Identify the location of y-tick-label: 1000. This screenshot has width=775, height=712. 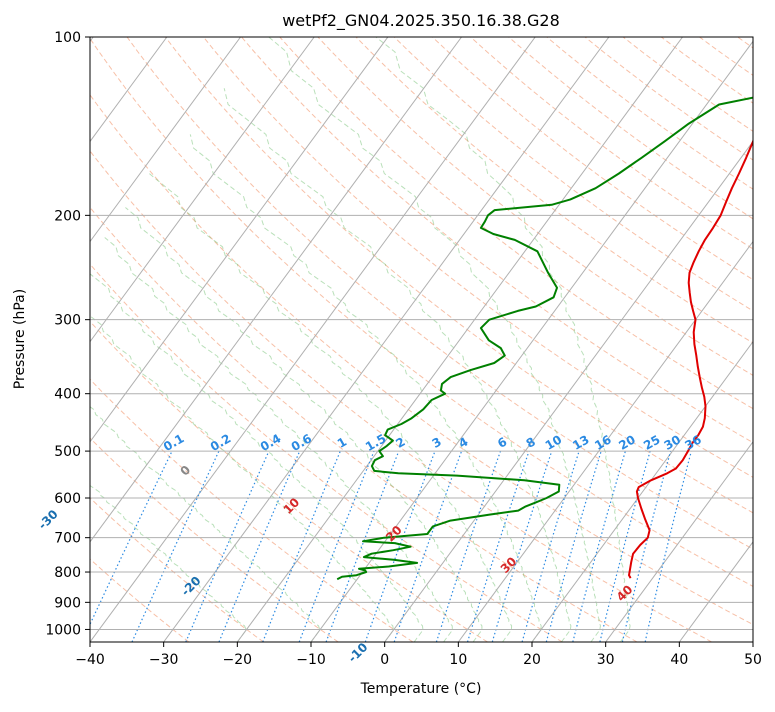
(63, 630).